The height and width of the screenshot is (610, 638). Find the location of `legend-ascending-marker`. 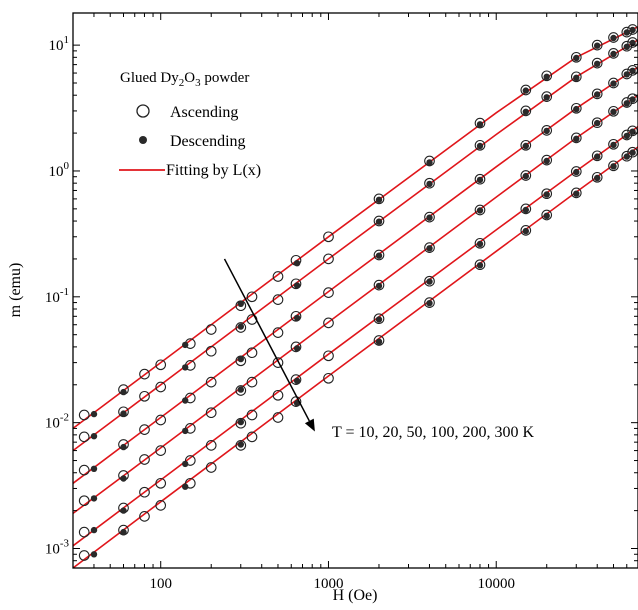

legend-ascending-marker is located at coordinates (143, 111).